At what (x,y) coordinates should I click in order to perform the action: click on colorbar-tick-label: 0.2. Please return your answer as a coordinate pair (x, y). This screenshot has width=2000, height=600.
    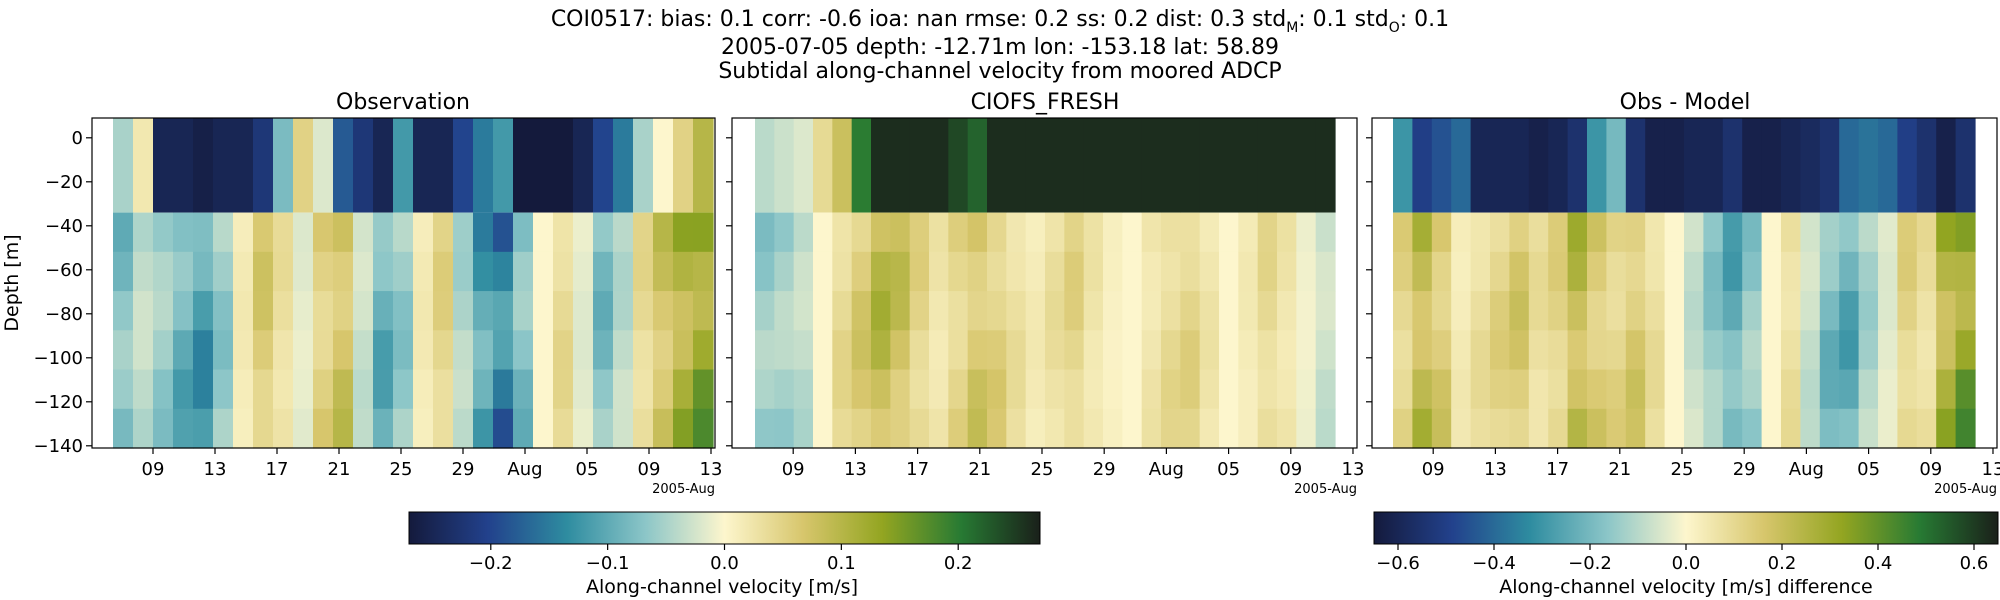
    Looking at the image, I should click on (1782, 563).